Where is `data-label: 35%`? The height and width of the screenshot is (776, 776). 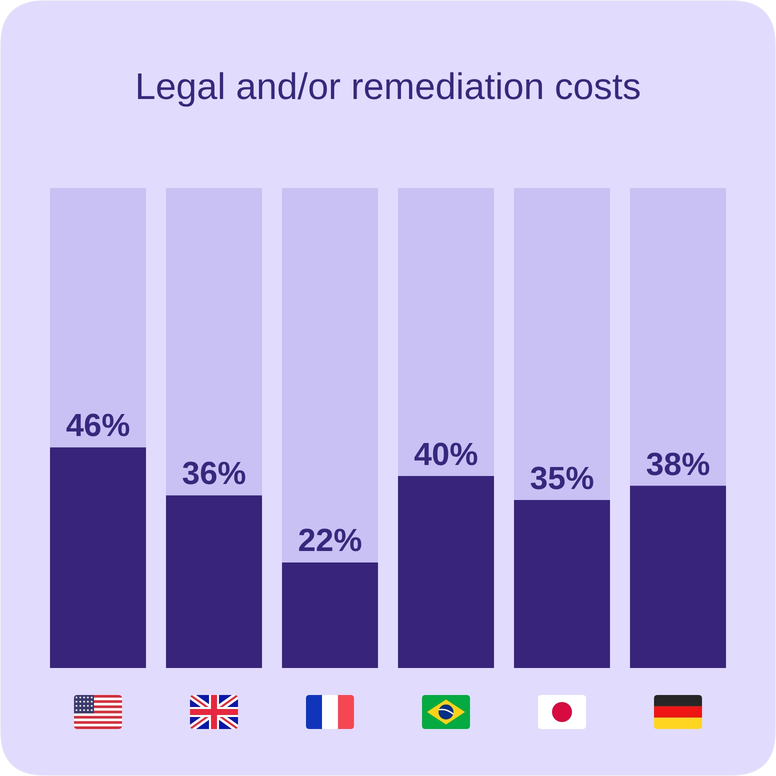
data-label: 35% is located at coordinates (562, 478).